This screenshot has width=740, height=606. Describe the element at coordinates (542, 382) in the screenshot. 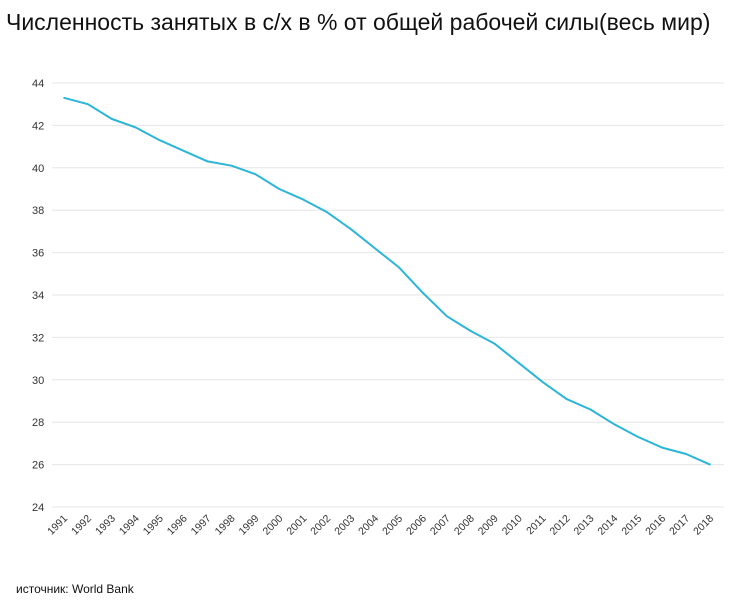

I see `data-point-2011` at that location.